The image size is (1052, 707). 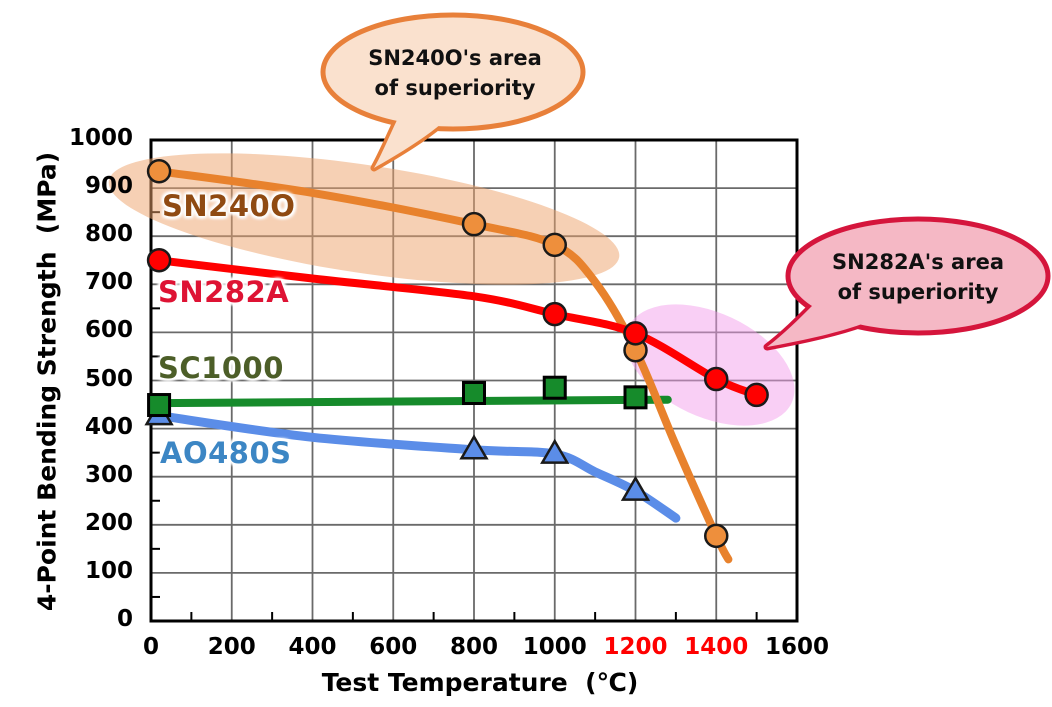 I want to click on callout-tail-fill-sn240o, so click(x=411, y=141).